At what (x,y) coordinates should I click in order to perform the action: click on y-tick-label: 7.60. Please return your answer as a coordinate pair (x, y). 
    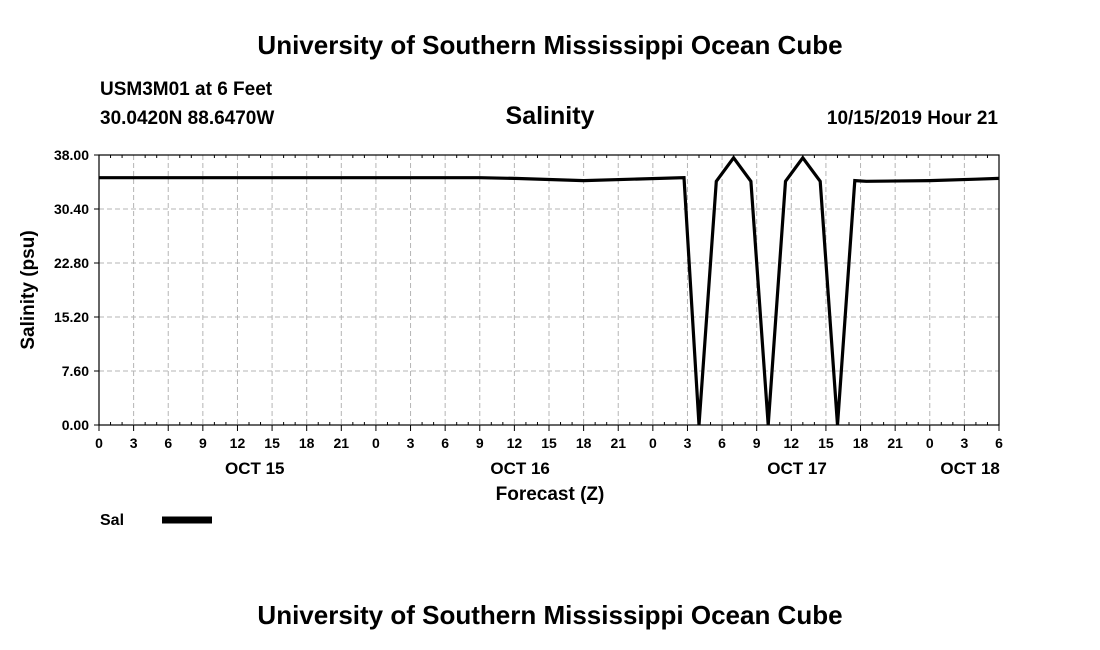
    Looking at the image, I should click on (75, 371).